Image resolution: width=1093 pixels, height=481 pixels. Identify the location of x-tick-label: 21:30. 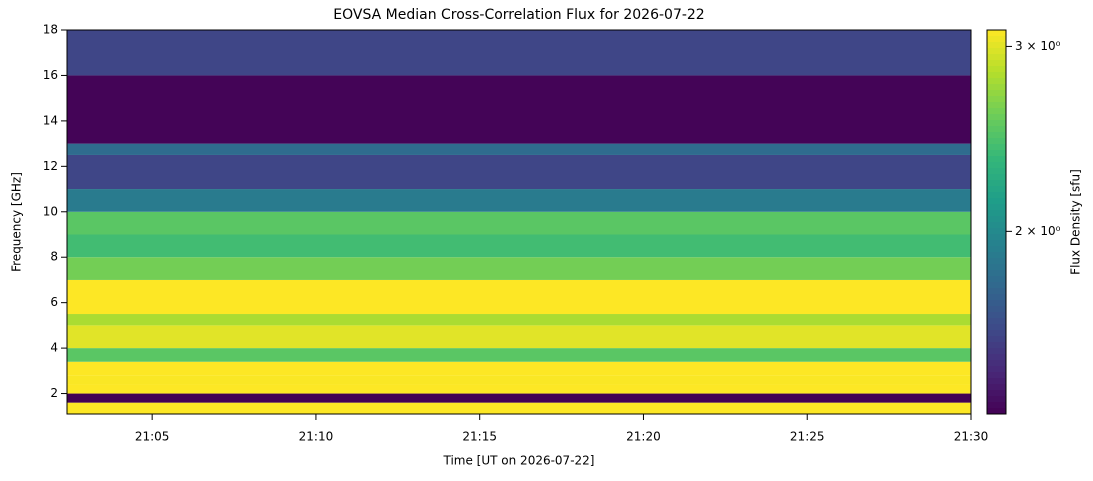
(971, 437).